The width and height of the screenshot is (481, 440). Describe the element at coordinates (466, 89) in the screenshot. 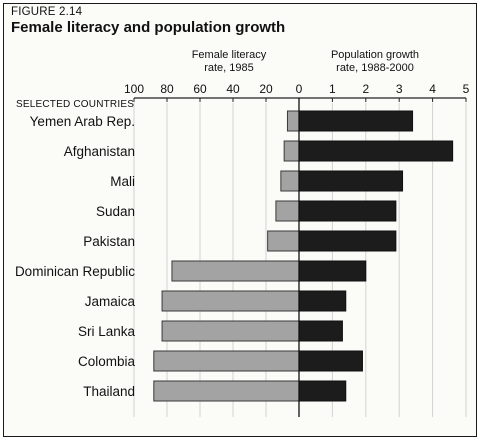

I see `tick-label-right: 5` at that location.